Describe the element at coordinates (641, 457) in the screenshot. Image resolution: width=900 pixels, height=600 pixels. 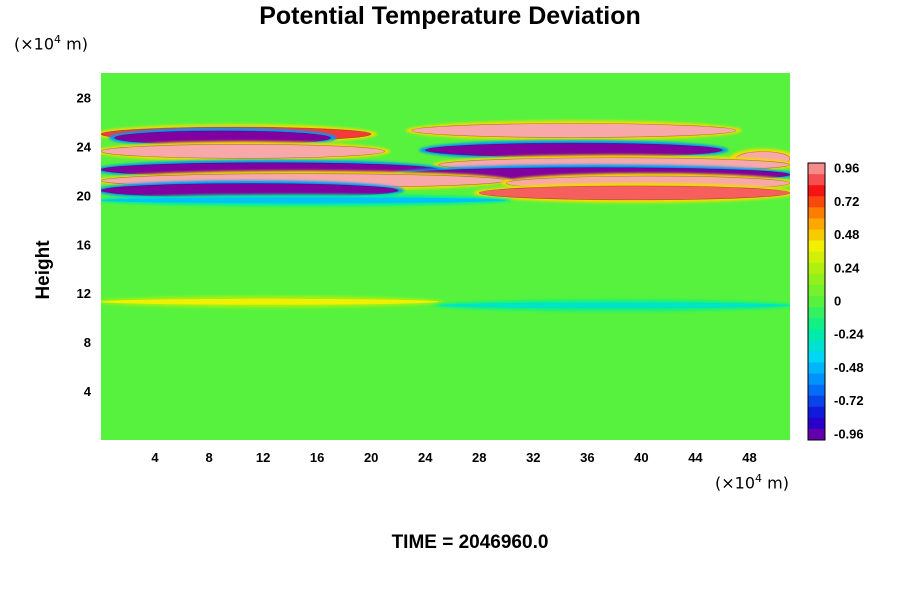
I see `x-tick-label: 40` at that location.